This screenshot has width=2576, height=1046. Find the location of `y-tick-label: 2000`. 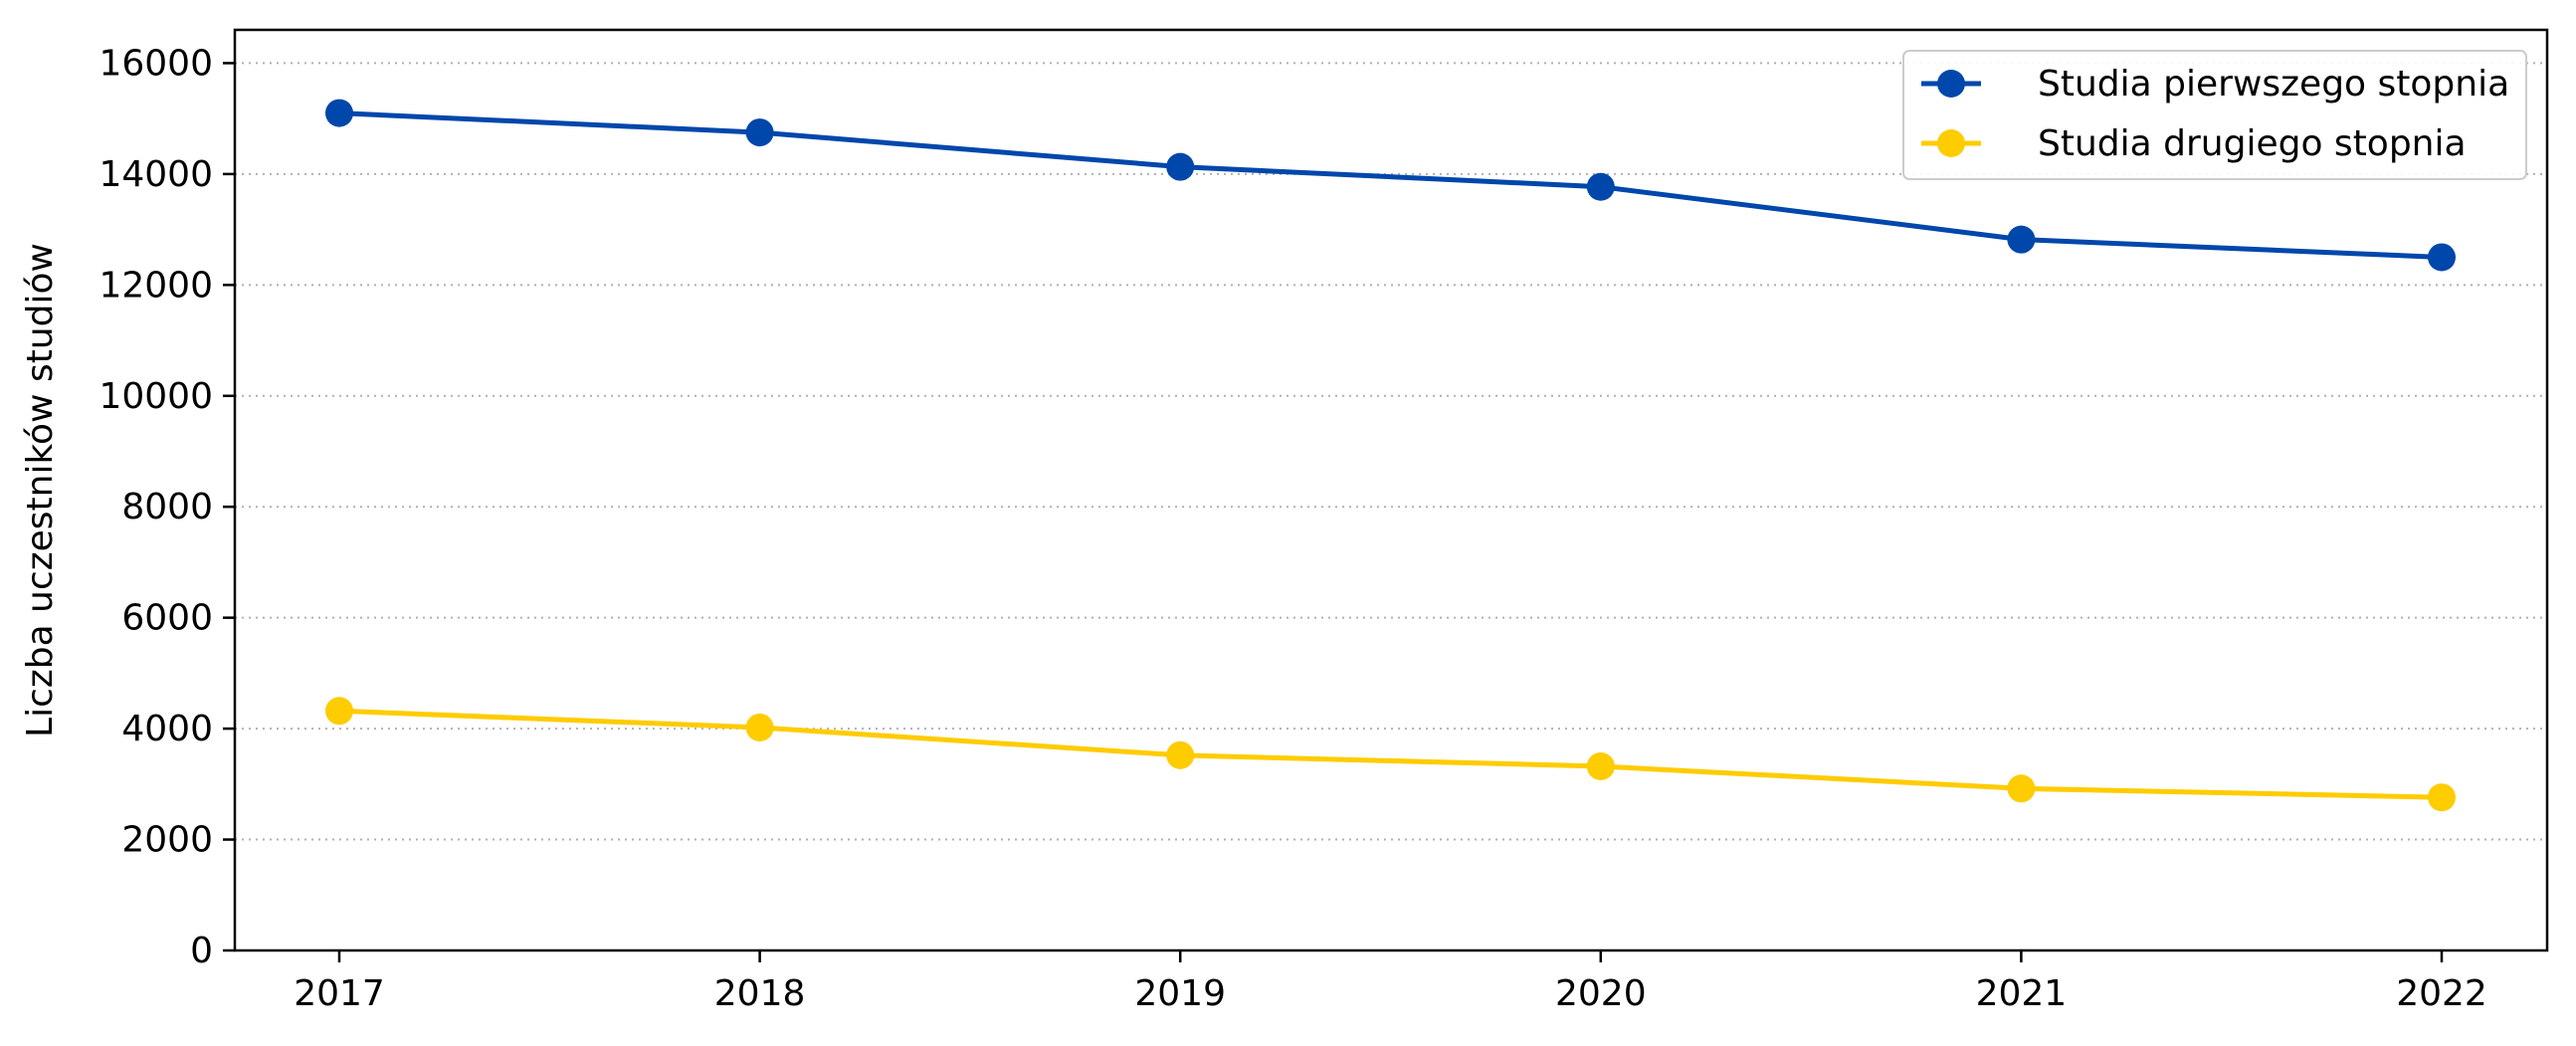

y-tick-label: 2000 is located at coordinates (167, 840).